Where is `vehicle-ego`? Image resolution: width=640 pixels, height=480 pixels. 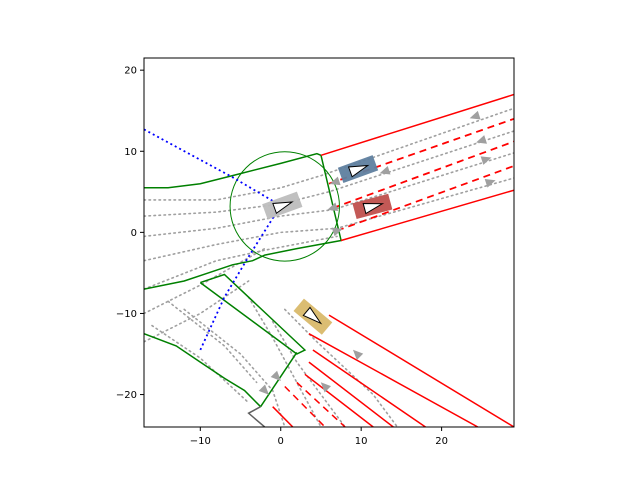 vehicle-ego is located at coordinates (282, 205).